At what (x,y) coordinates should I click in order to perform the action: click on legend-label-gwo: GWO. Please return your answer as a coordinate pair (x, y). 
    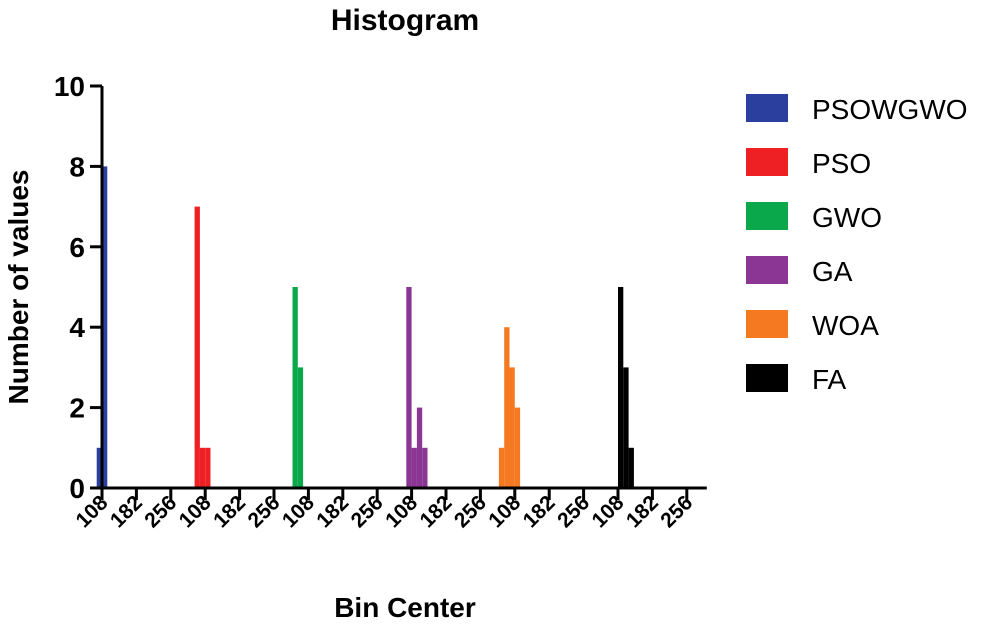
    Looking at the image, I should click on (847, 217).